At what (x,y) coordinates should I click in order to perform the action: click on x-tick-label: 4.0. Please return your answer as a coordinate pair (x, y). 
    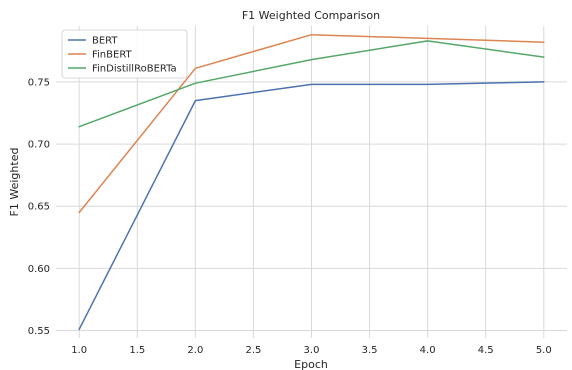
    Looking at the image, I should click on (428, 350).